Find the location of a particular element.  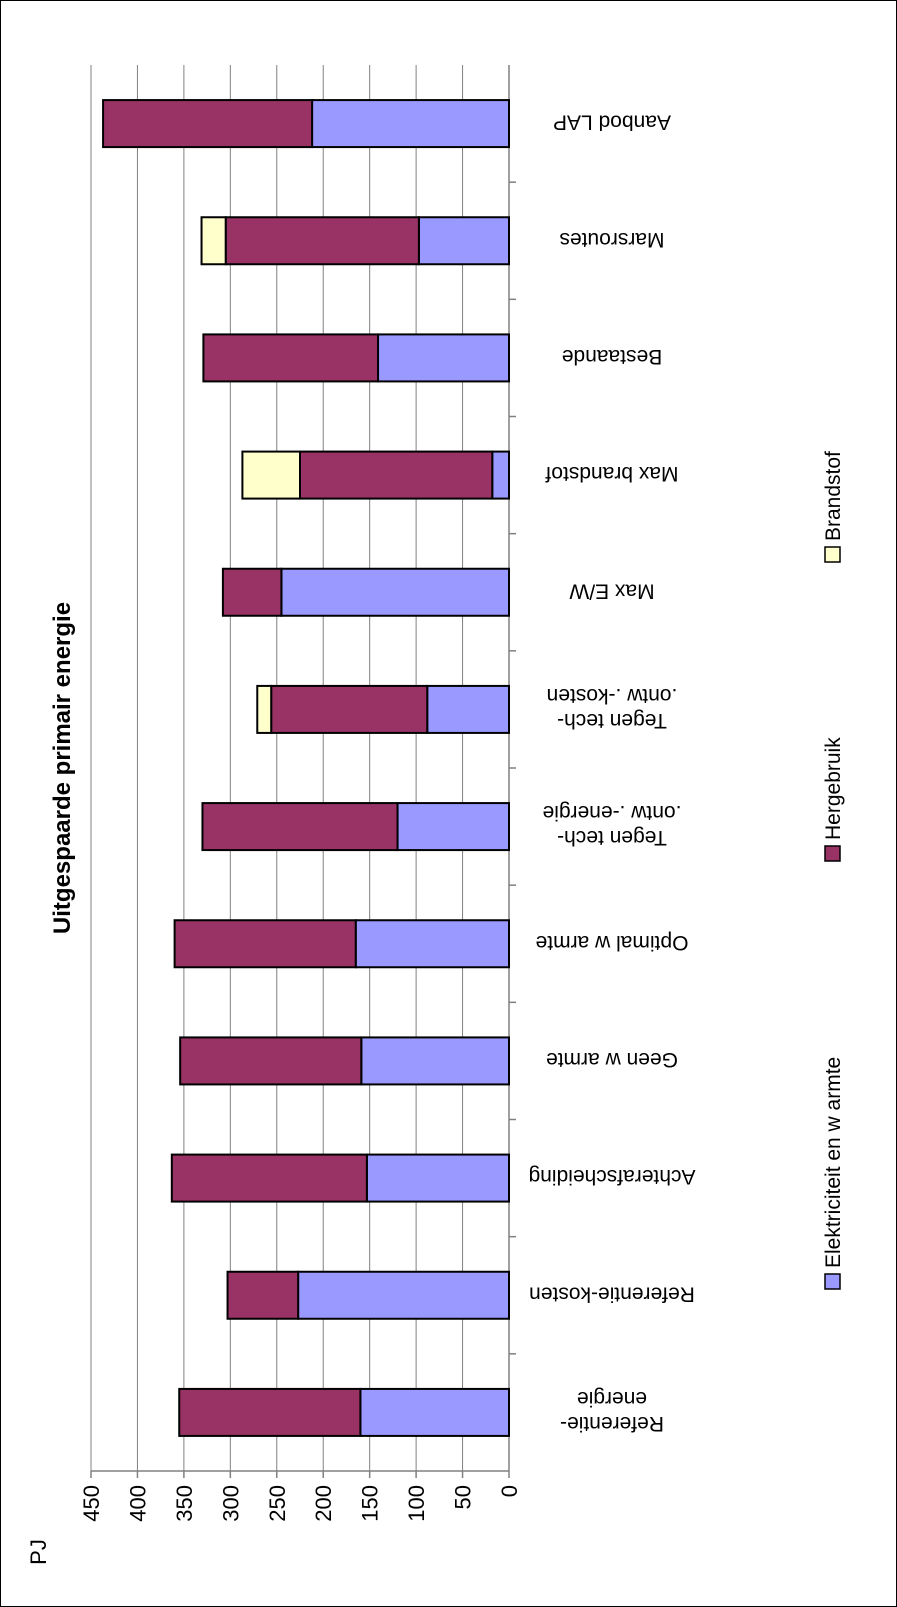

category-label: Referentie-energie is located at coordinates (612, 1411).